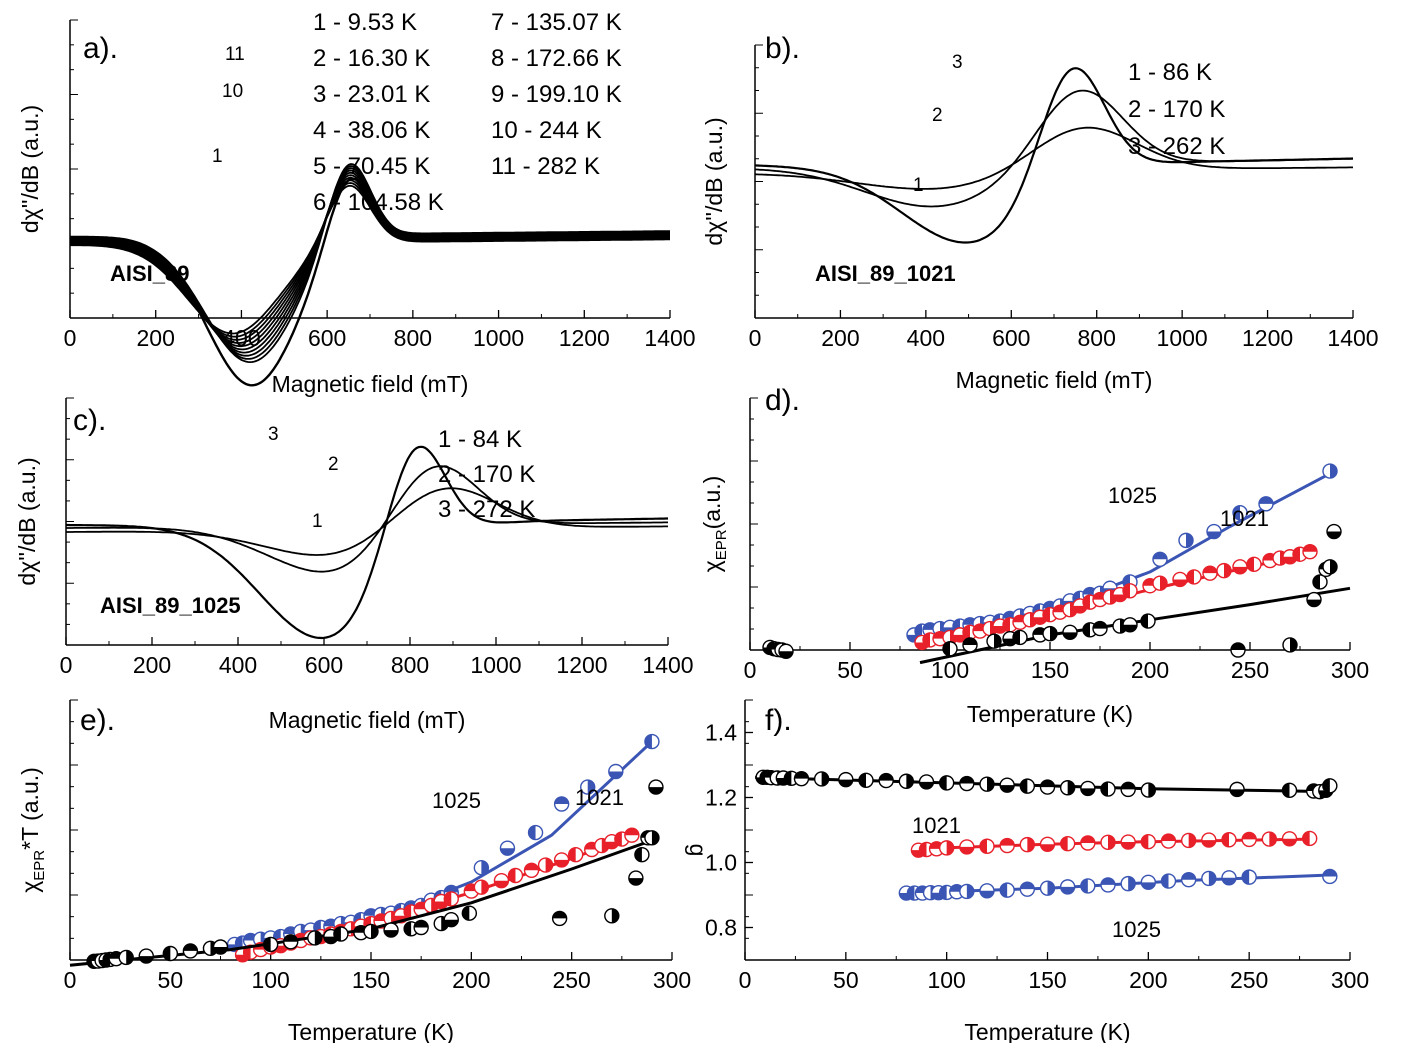 The image size is (1401, 1043). What do you see at coordinates (926, 338) in the screenshot?
I see `x-tick-label: 400` at bounding box center [926, 338].